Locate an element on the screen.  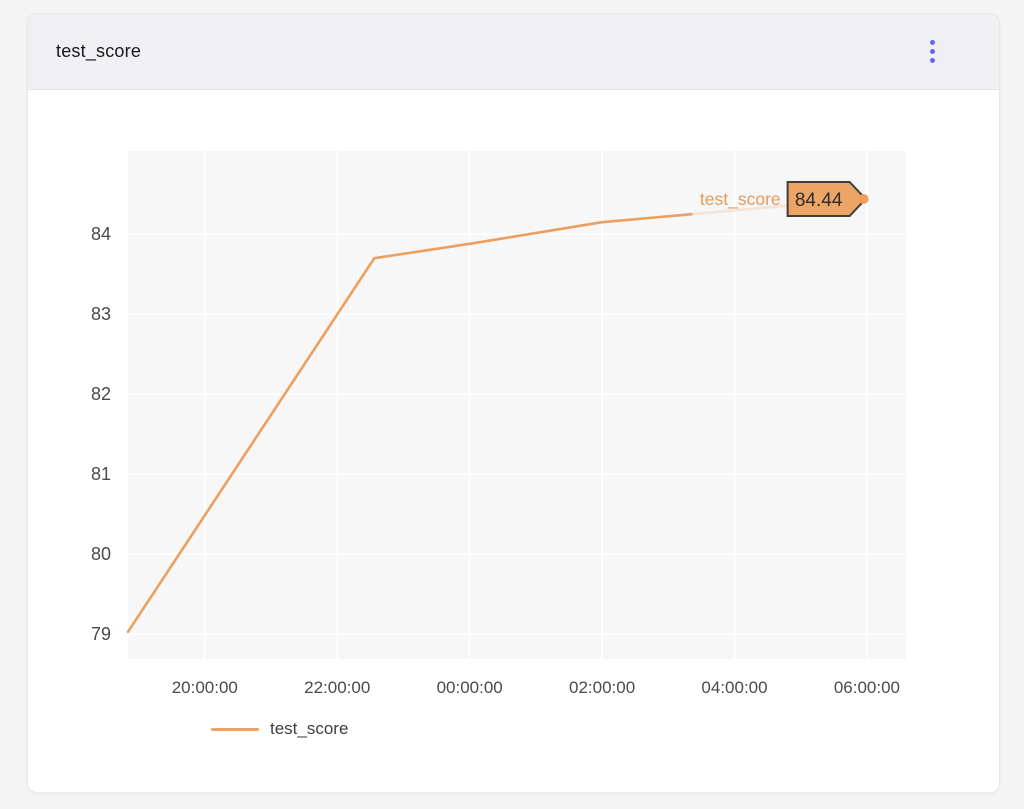
y-tick-label: 81 is located at coordinates (101, 474).